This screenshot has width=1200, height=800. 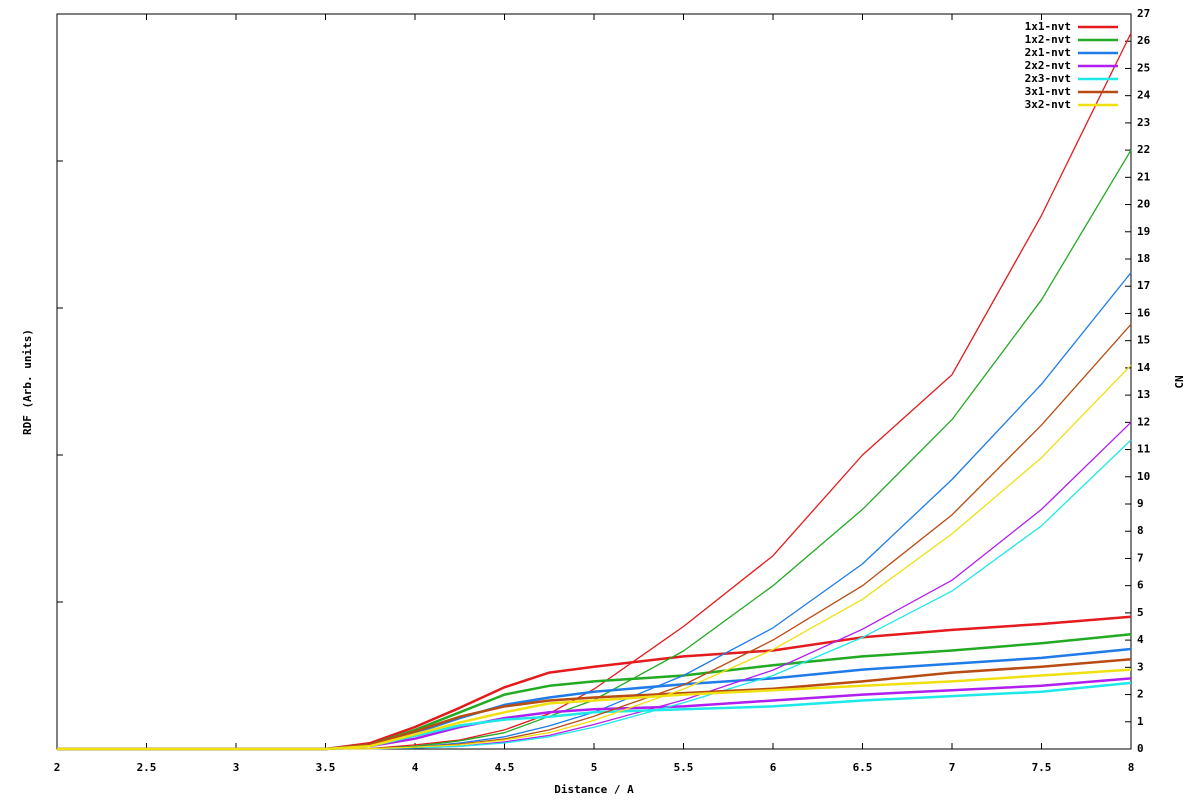 I want to click on y2-tick-label: 15, so click(x=1143, y=340).